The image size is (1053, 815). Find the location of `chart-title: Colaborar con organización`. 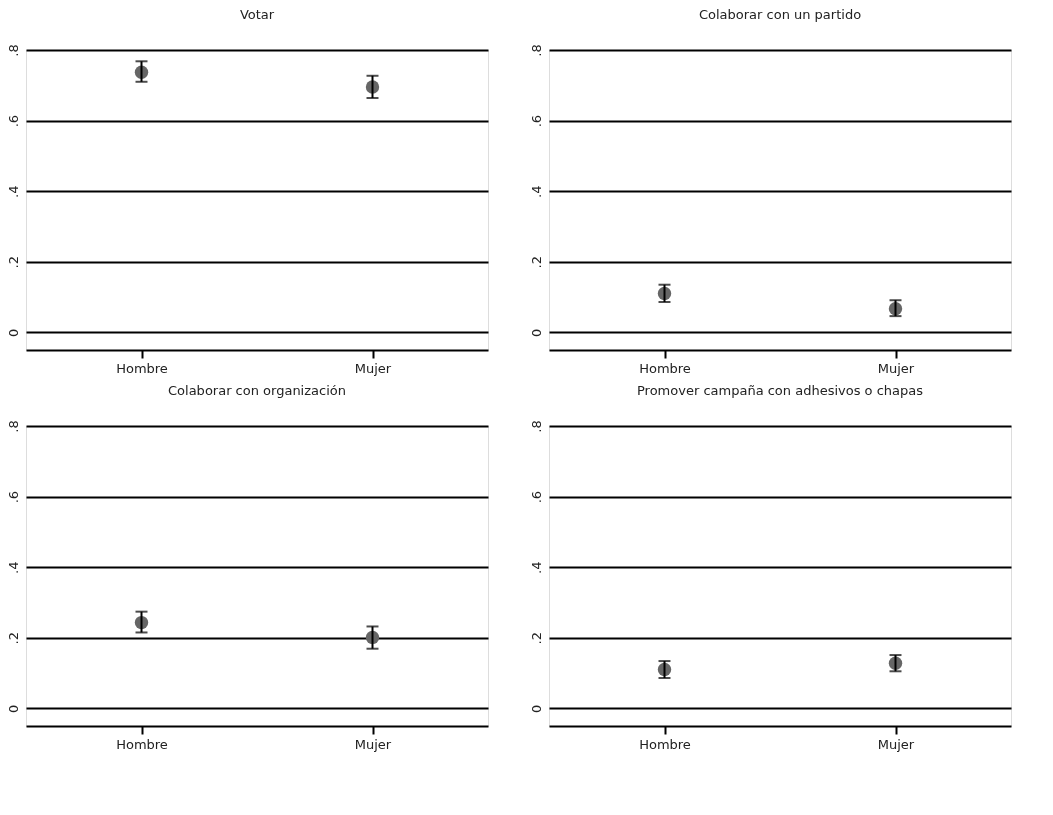

chart-title: Colaborar con organización is located at coordinates (257, 390).